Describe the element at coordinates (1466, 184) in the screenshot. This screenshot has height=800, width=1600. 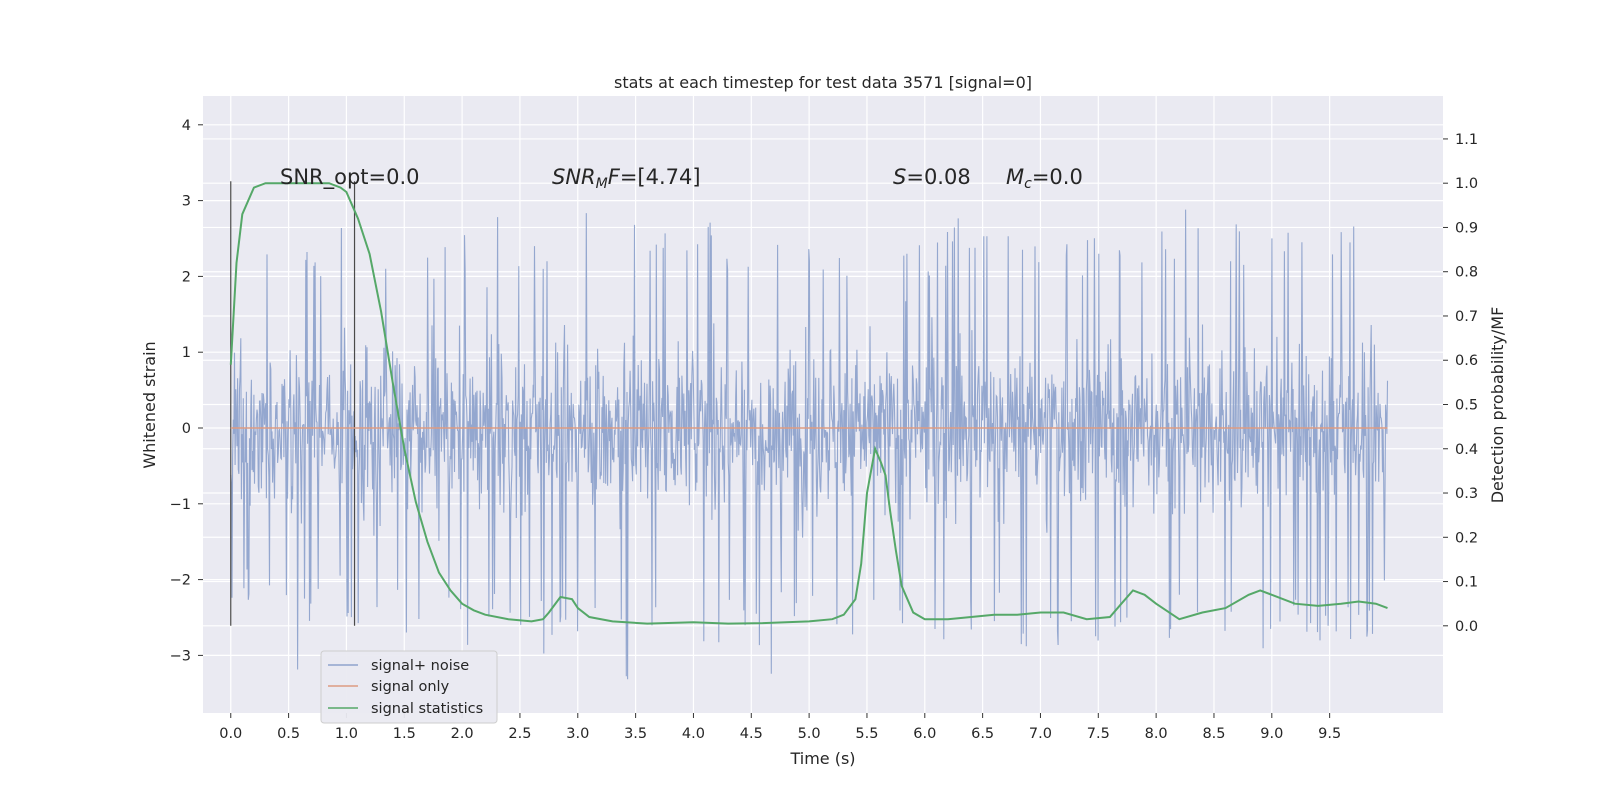
I see `y-tick-label-right: 1.0` at that location.